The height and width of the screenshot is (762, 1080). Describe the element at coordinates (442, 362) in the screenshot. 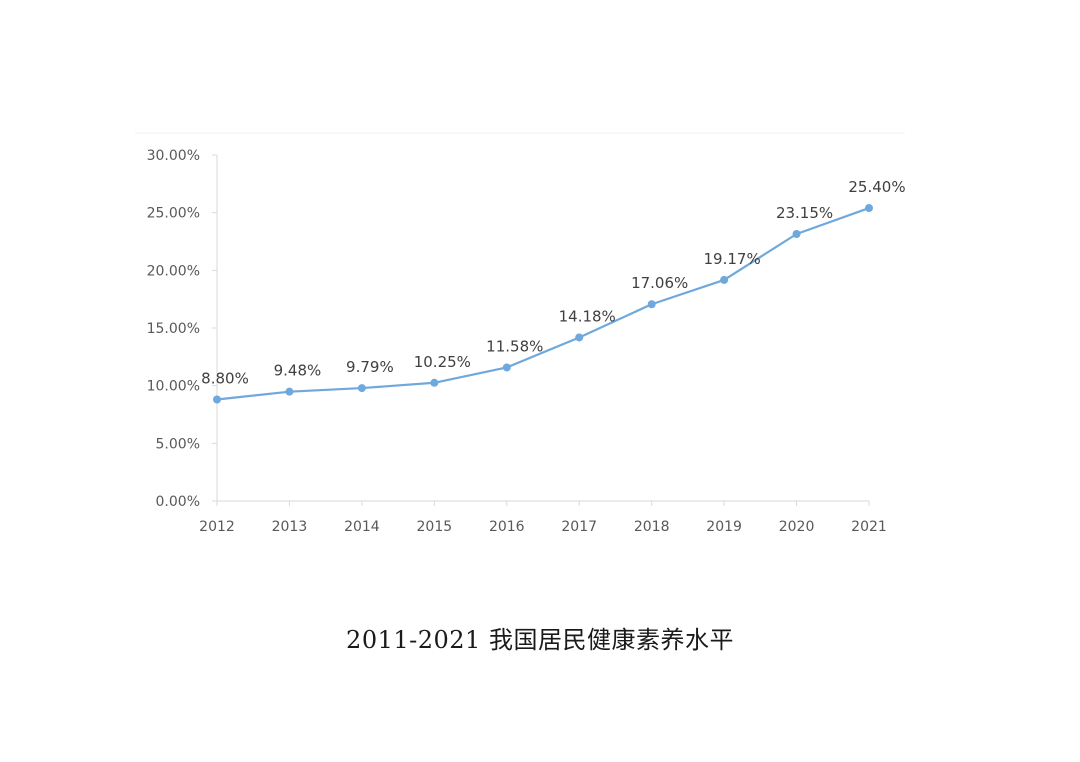

I see `data-label: 10.25%` at that location.